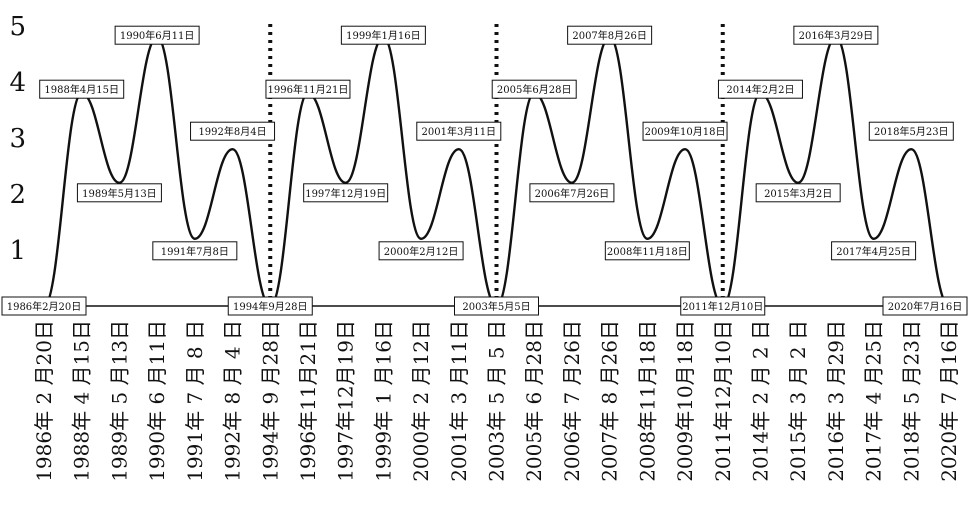  I want to click on point-label-text: 2001年3月11日, so click(459, 131).